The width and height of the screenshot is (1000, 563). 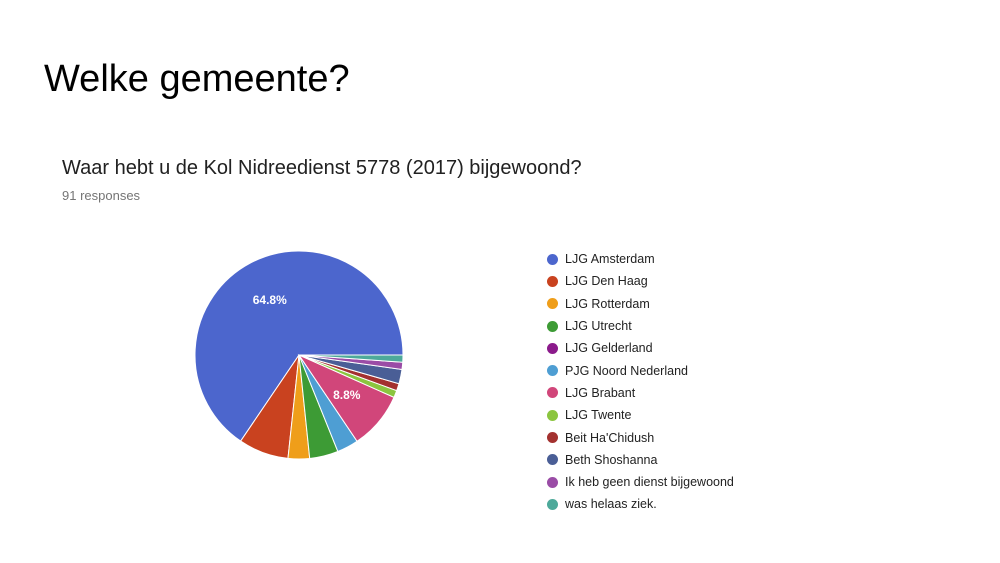 I want to click on legend-item-ljg-gelderland: LJG Gelderland, so click(x=640, y=348).